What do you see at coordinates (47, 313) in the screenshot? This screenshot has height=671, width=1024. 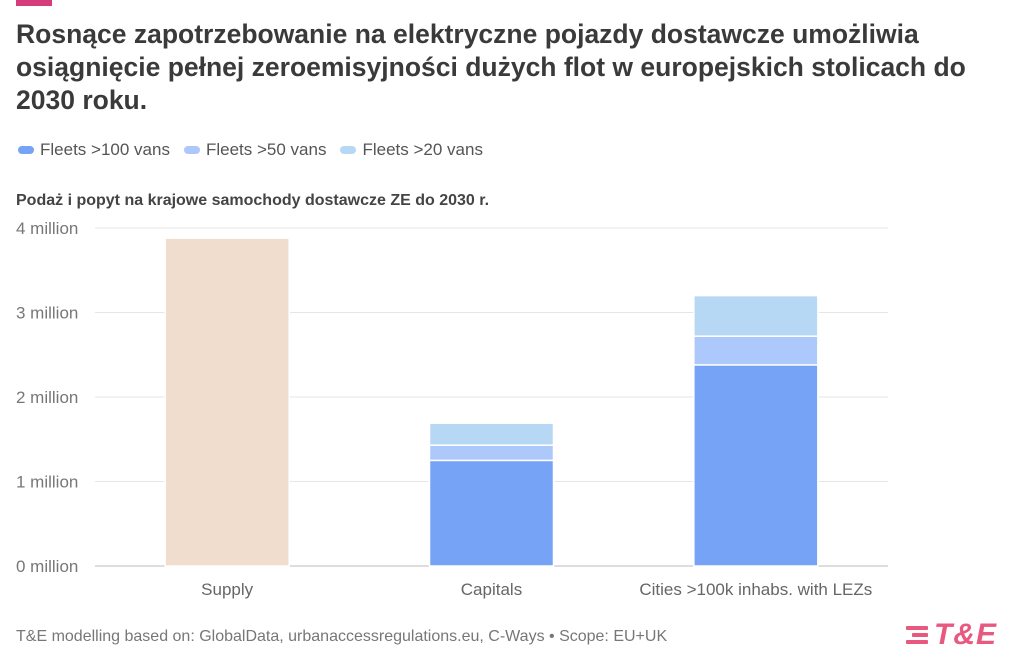 I see `y-tick-label: 3 million` at bounding box center [47, 313].